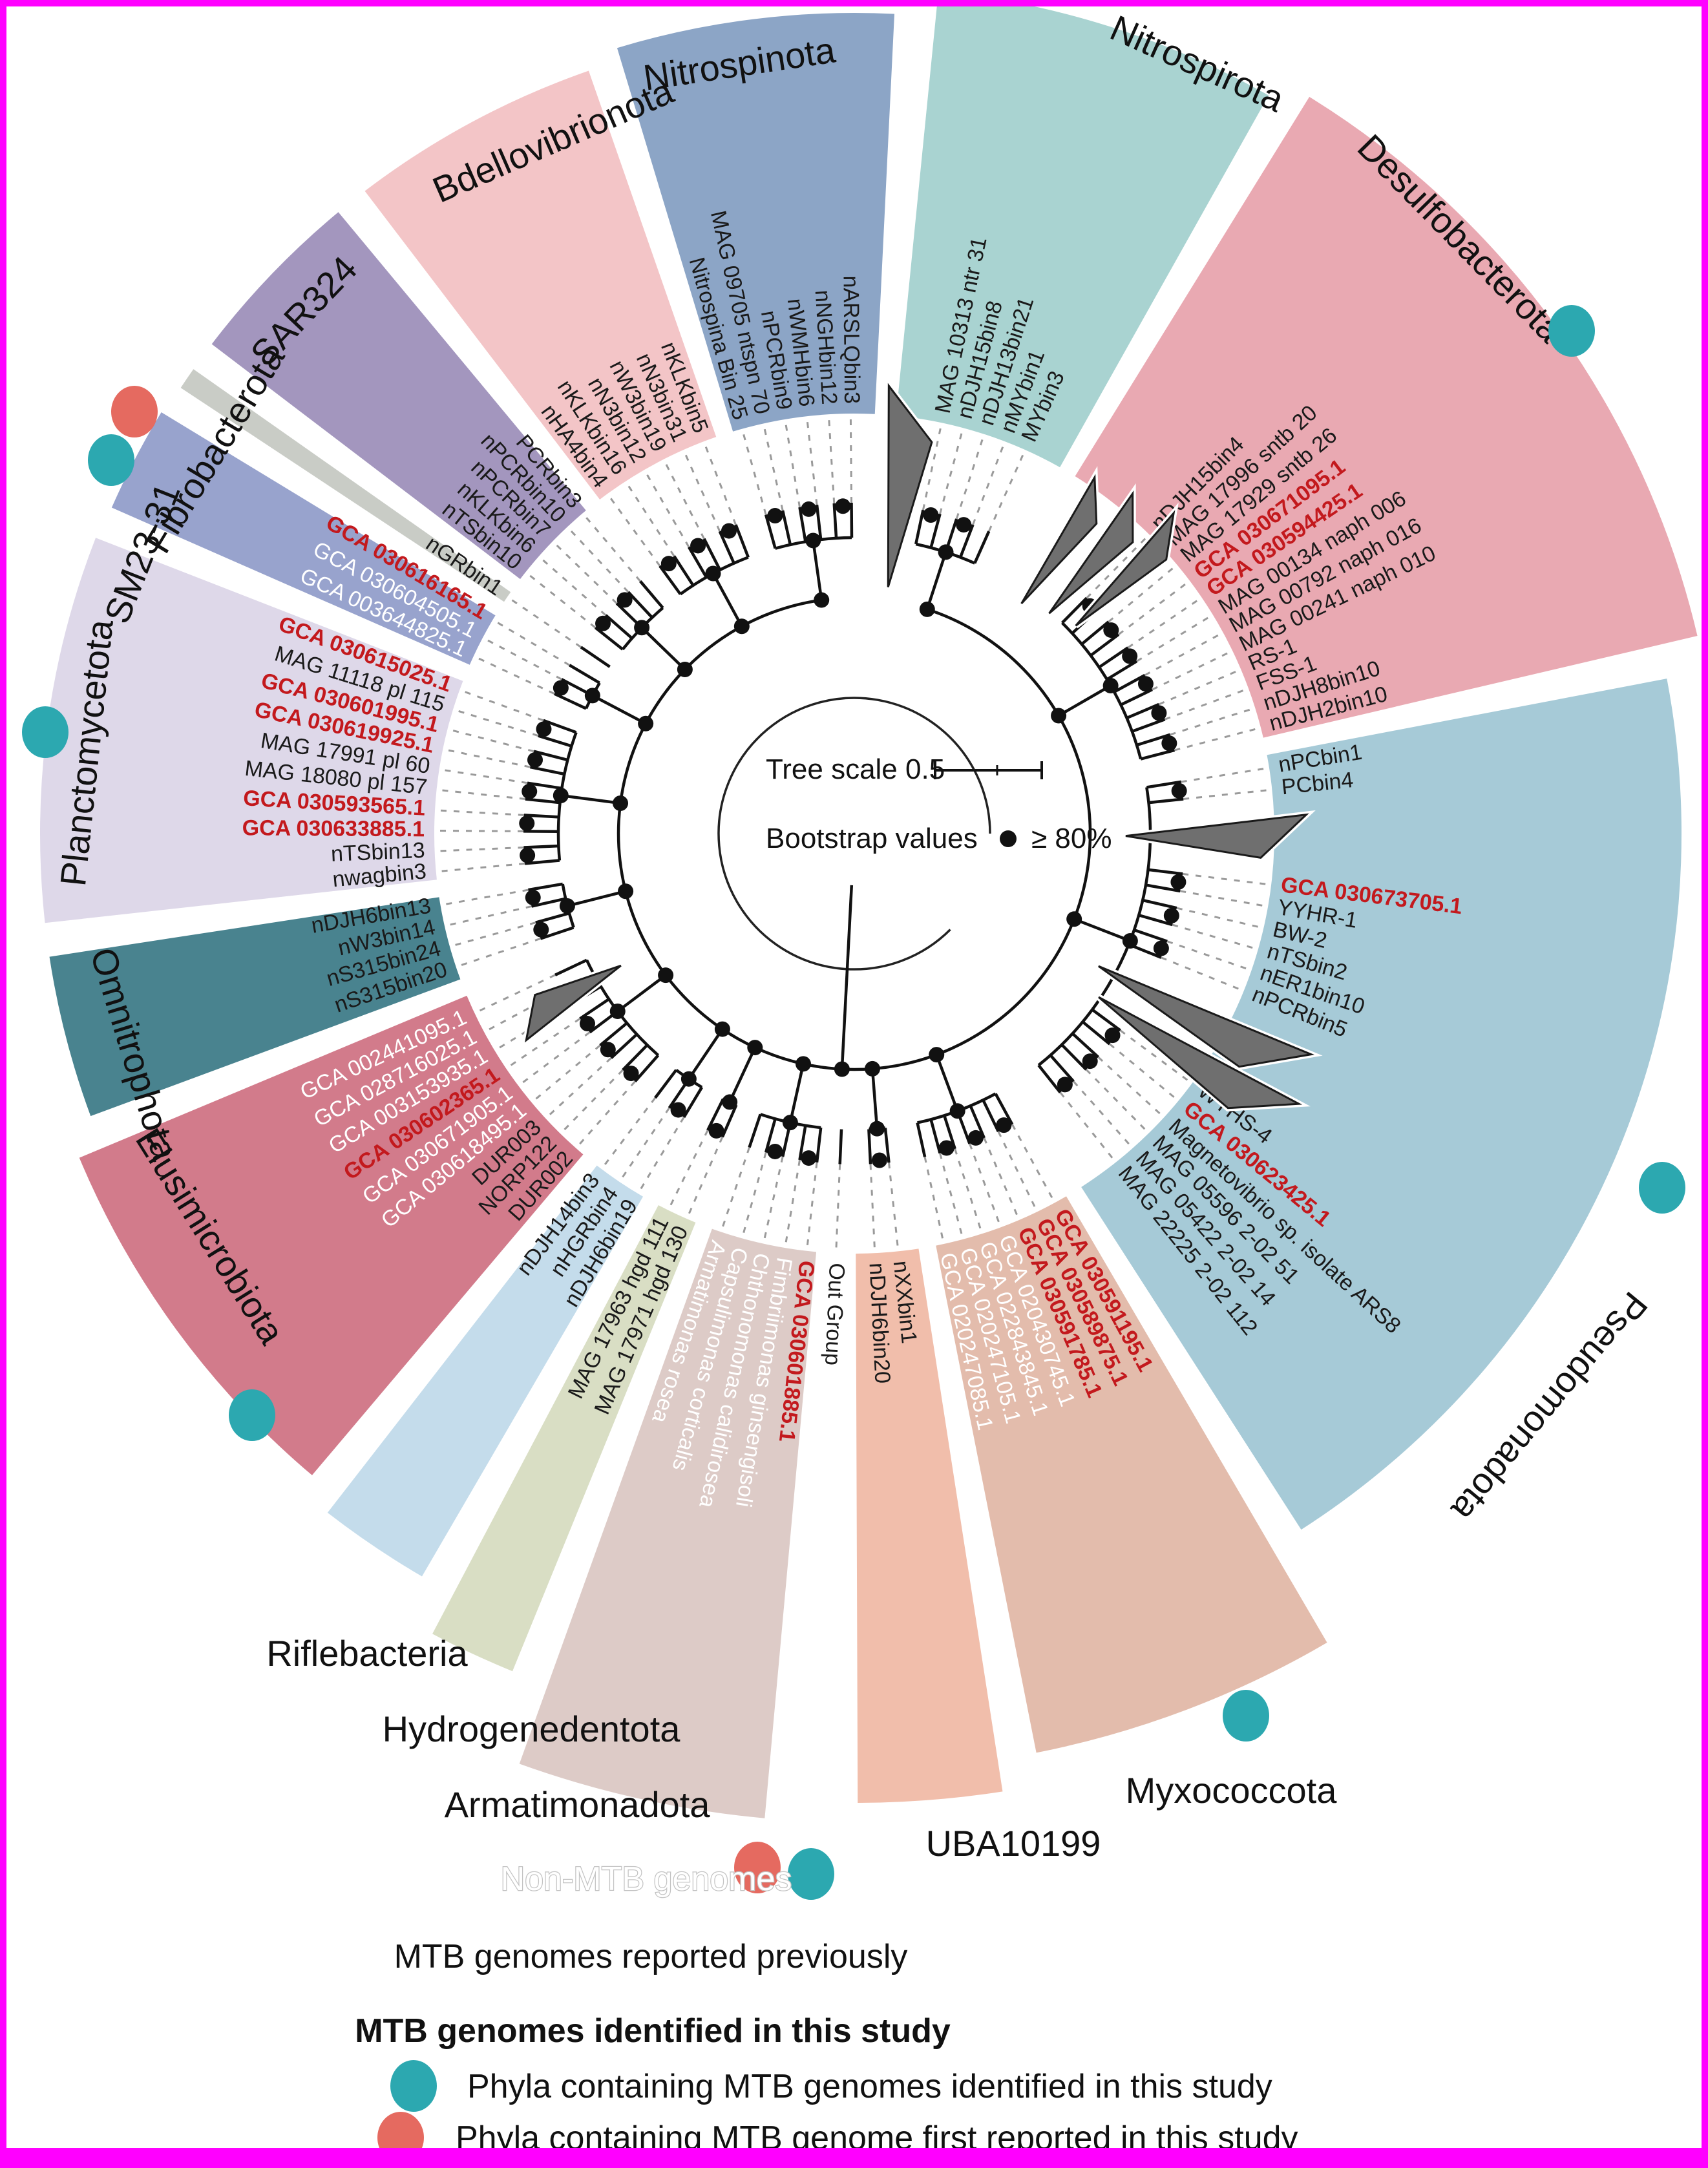 The height and width of the screenshot is (2168, 1708). What do you see at coordinates (1085, 700) in the screenshot?
I see `clade-stem-desulfobacterota` at bounding box center [1085, 700].